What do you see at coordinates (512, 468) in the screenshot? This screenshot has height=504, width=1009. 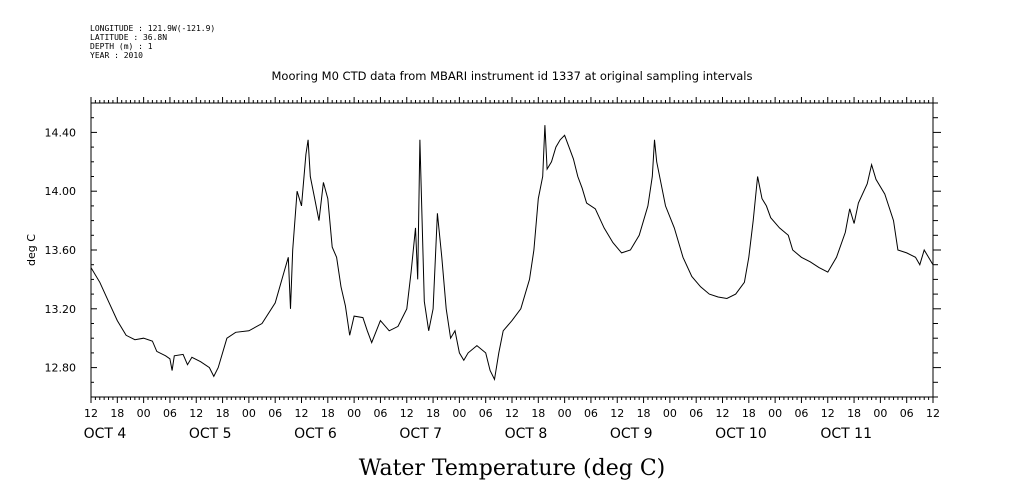 I see `x-axis-label: Water Temperature (deg C)` at bounding box center [512, 468].